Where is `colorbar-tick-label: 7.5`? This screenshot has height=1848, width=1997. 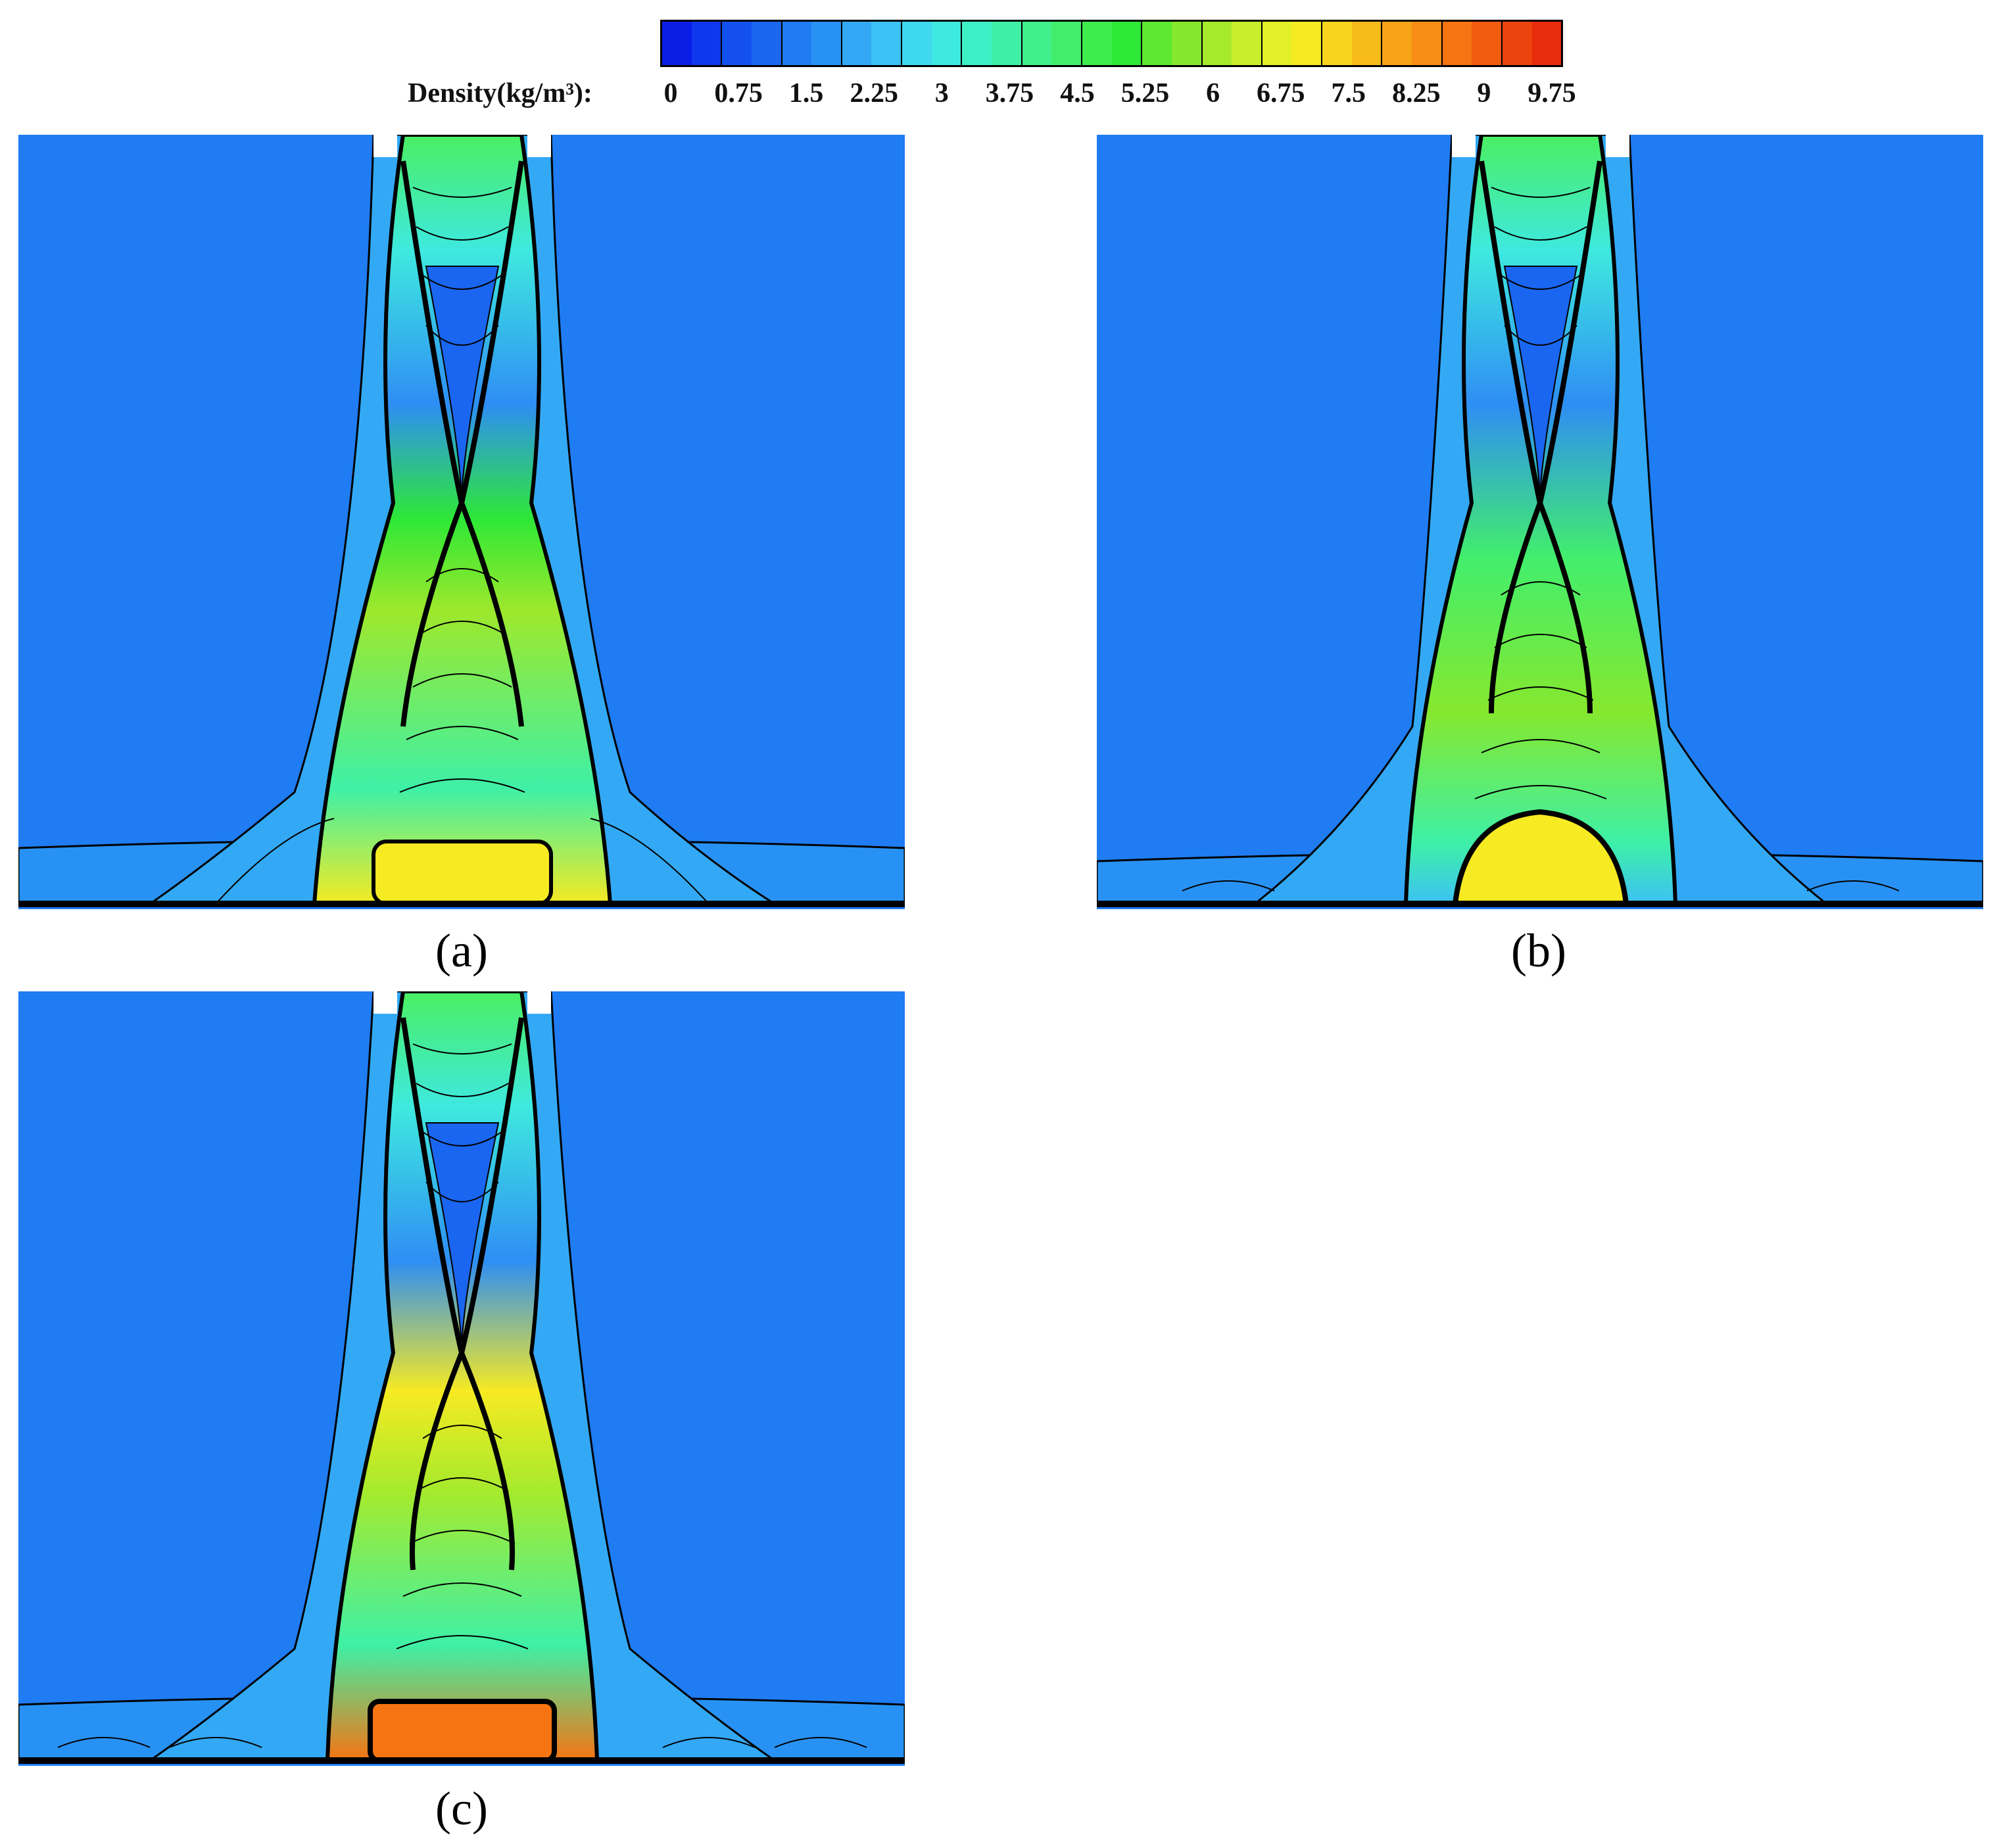 colorbar-tick-label: 7.5 is located at coordinates (1348, 93).